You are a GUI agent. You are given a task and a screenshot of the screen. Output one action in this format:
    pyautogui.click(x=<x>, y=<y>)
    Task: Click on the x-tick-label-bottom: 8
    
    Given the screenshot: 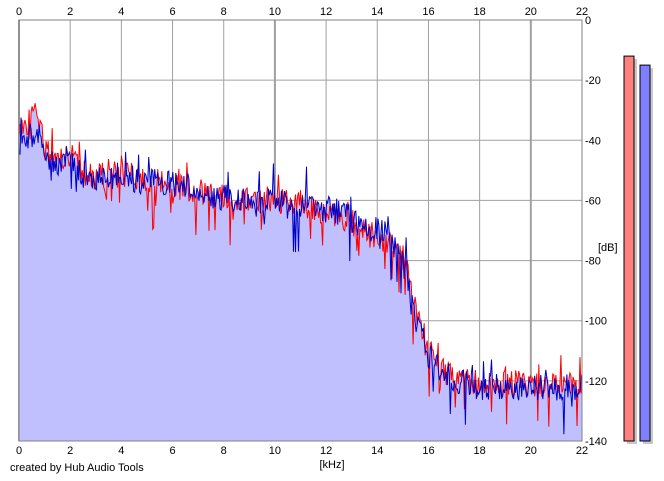 What is the action you would take?
    pyautogui.click(x=224, y=451)
    